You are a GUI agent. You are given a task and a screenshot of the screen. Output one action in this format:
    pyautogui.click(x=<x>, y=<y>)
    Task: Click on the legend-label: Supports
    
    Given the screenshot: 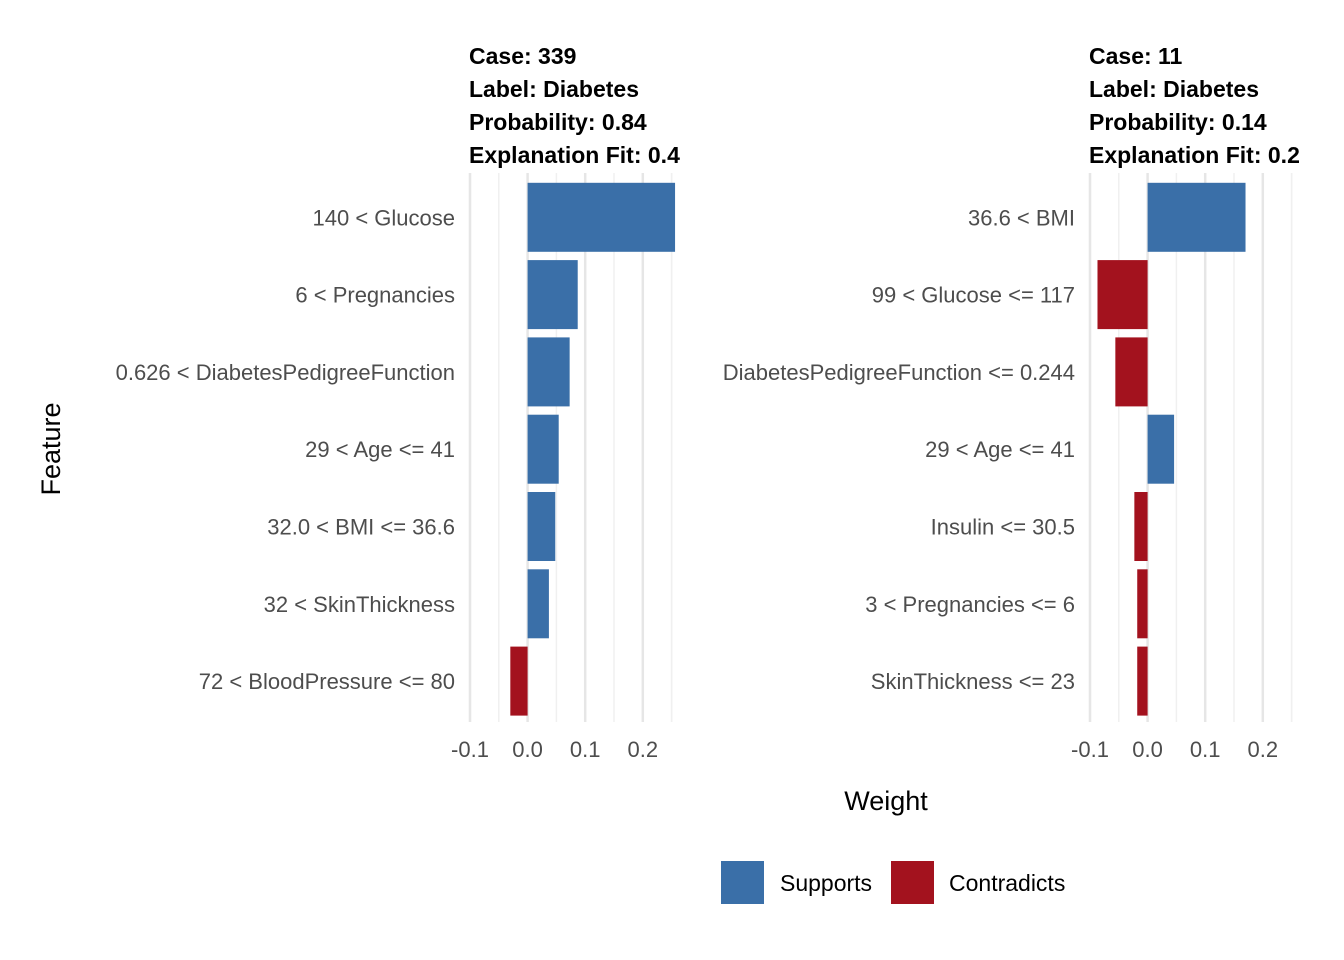 What is the action you would take?
    pyautogui.click(x=826, y=883)
    